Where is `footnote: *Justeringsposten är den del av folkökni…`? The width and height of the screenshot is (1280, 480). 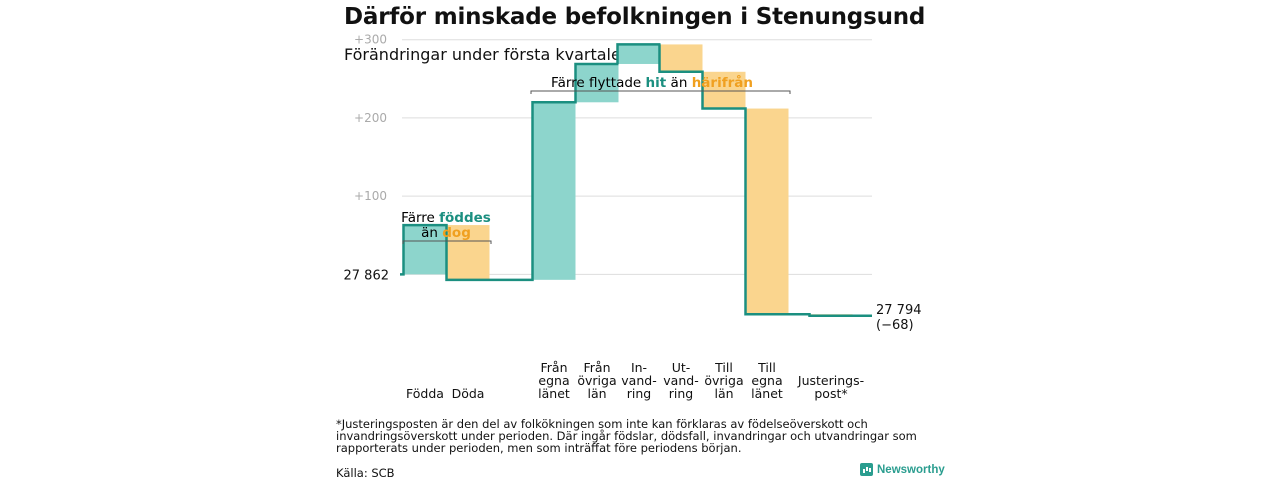 footnote: *Justeringsposten är den del av folkökni… is located at coordinates (626, 436).